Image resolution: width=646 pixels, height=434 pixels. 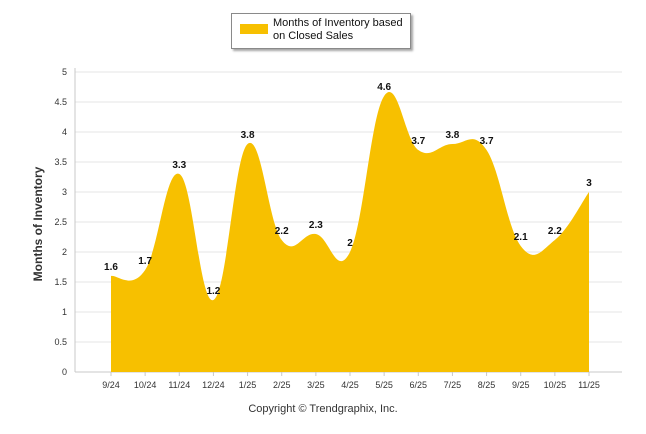 I want to click on x-tick-label: 5/25, so click(x=384, y=385).